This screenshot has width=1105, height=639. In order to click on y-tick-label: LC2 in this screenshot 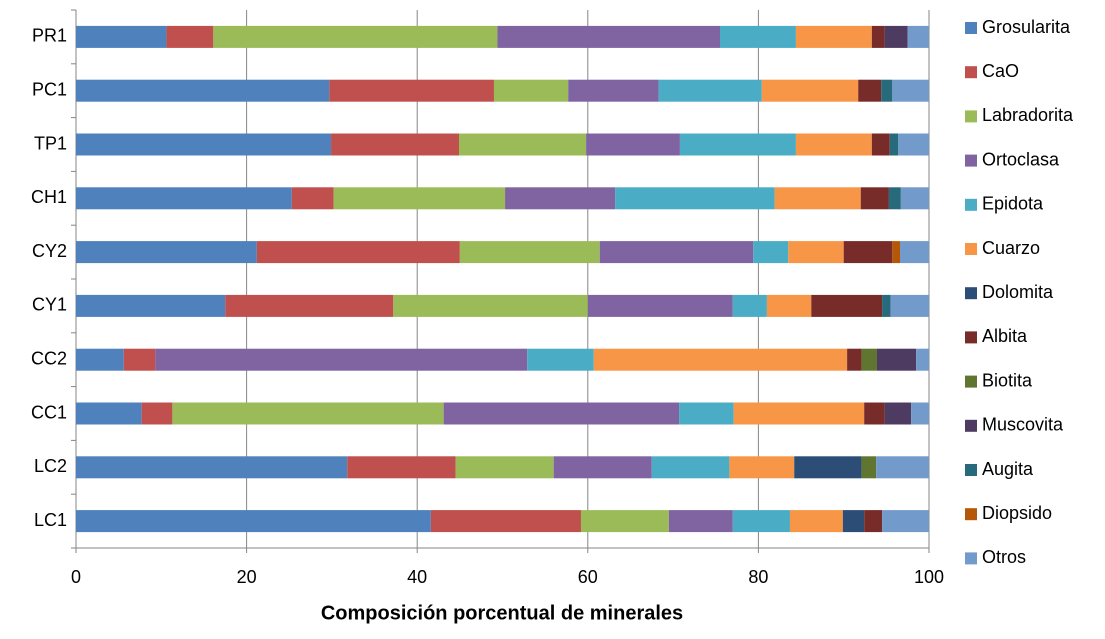, I will do `click(50, 466)`.